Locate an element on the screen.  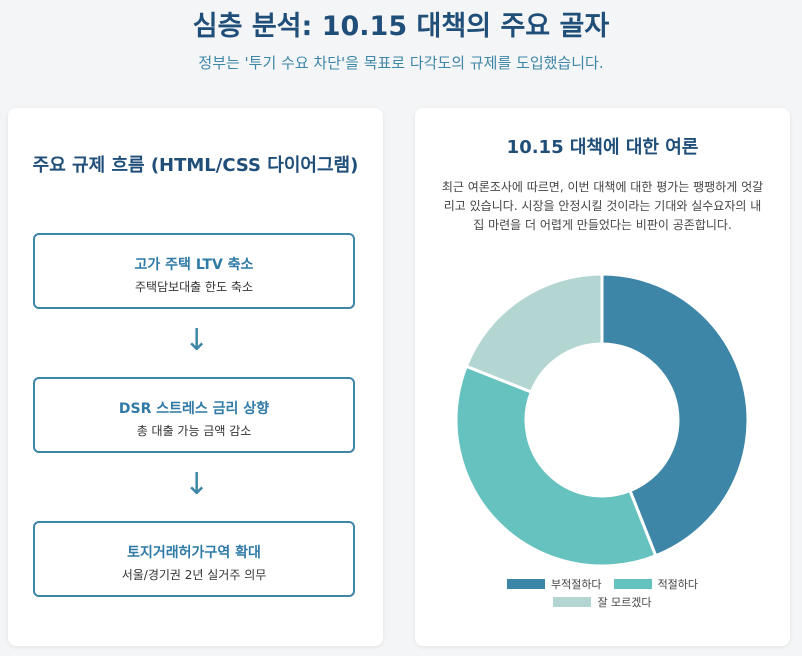
legend-label: 적절하다 is located at coordinates (678, 584).